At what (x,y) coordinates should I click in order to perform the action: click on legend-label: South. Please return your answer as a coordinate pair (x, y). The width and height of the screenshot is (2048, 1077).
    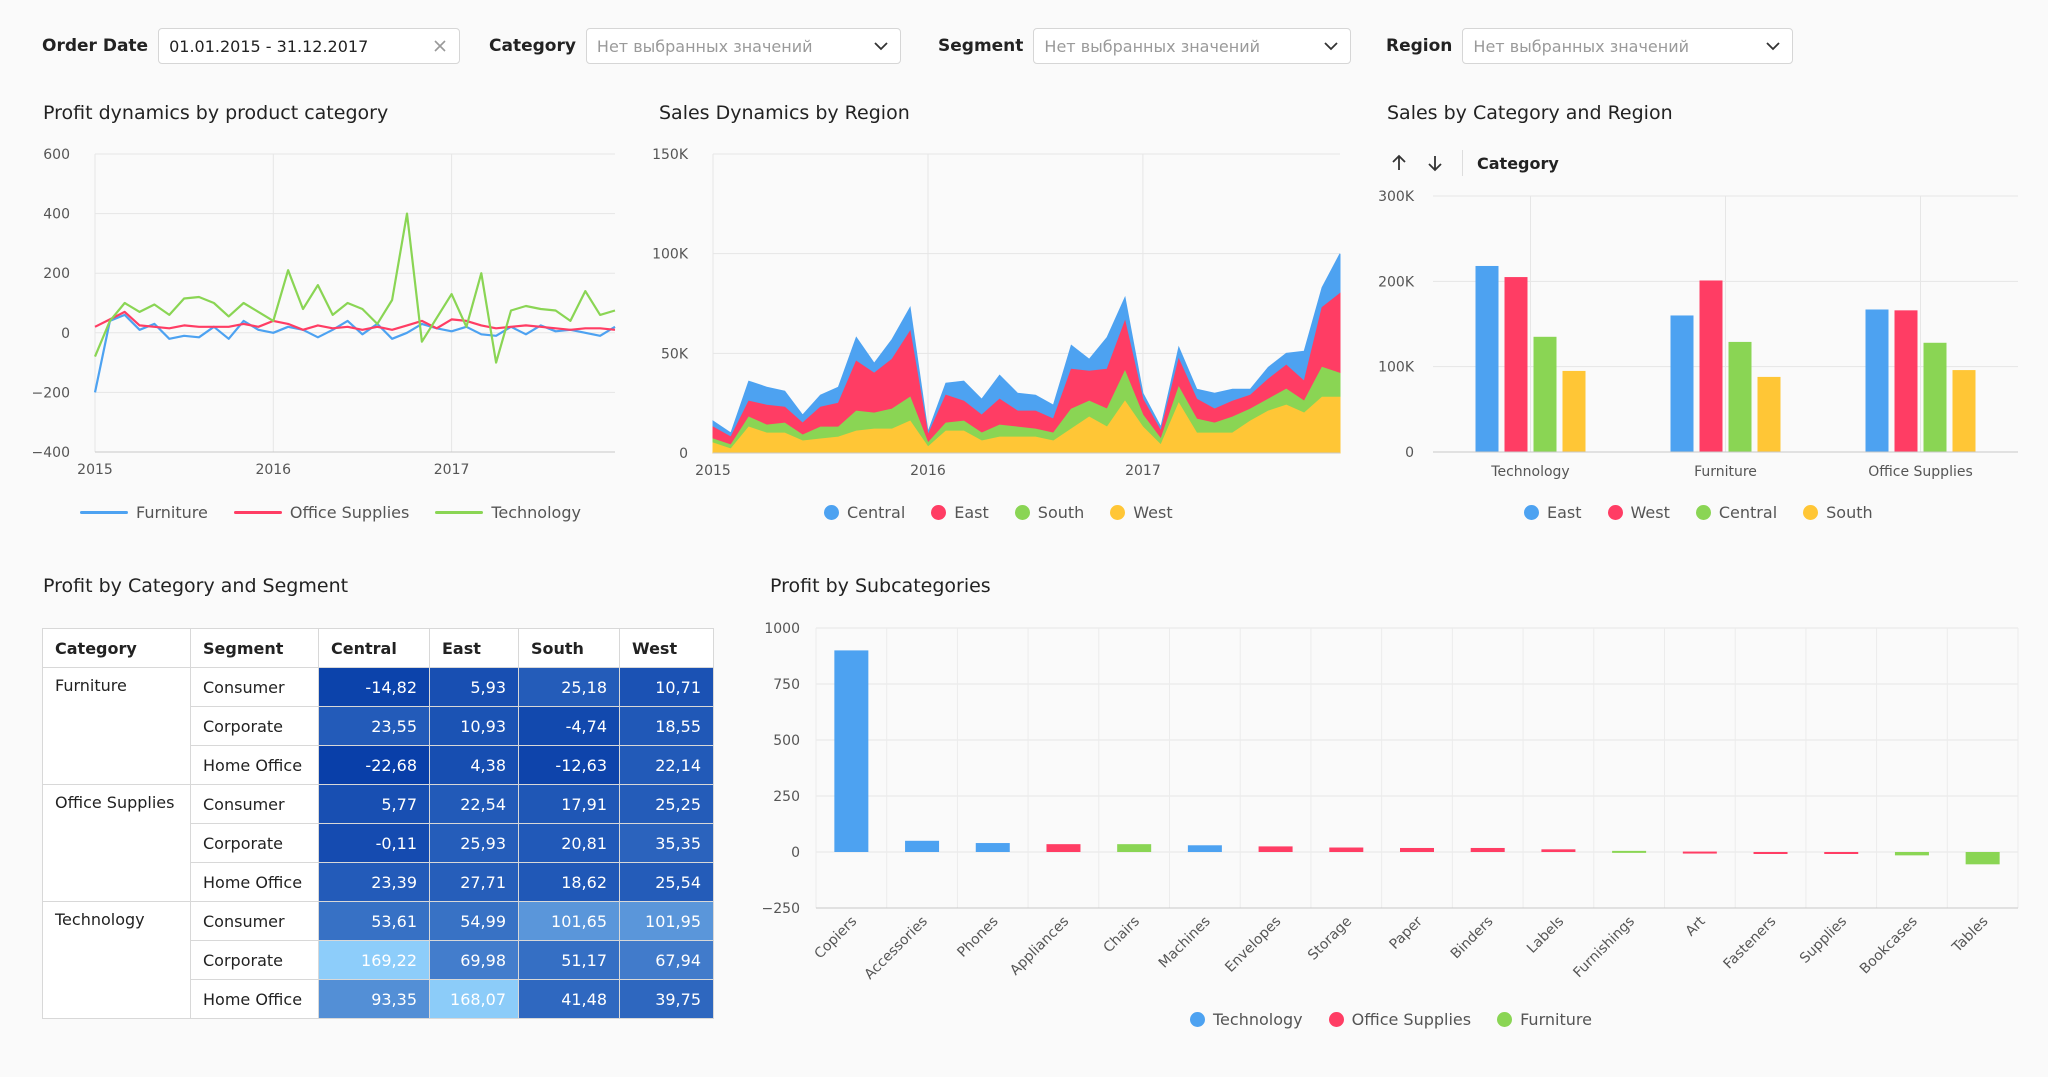
    Looking at the image, I should click on (1849, 512).